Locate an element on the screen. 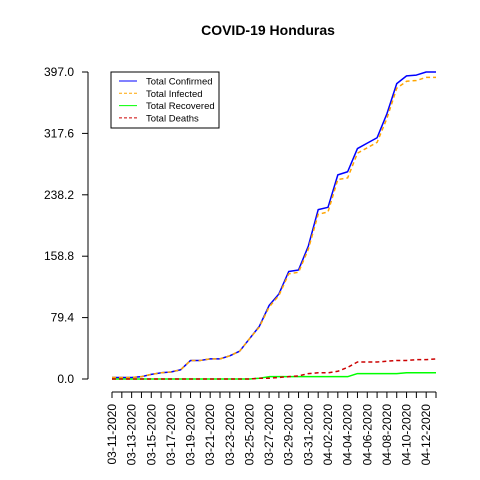 Image resolution: width=480 pixels, height=480 pixels. x-tick-label: 03-31-2020 is located at coordinates (308, 435).